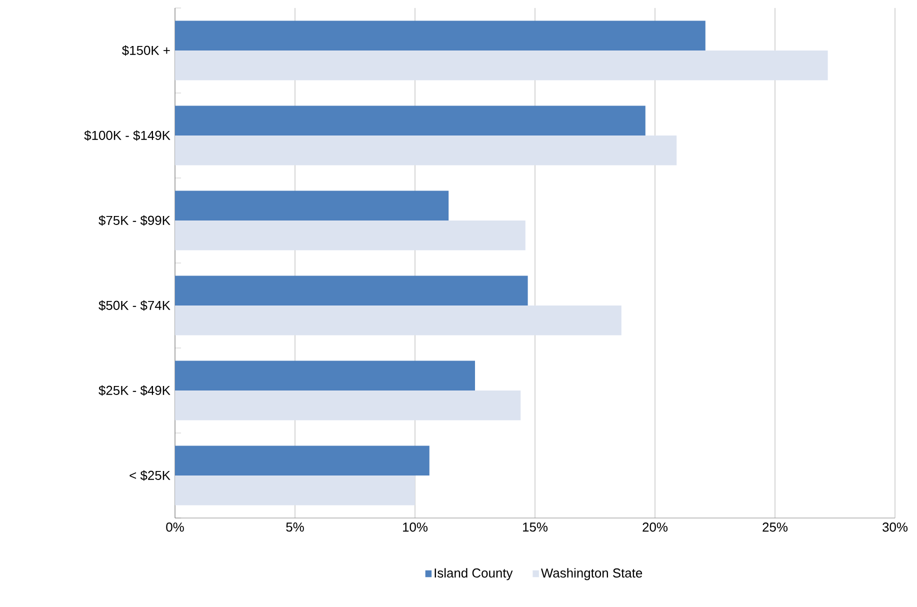 Image resolution: width=917 pixels, height=607 pixels. I want to click on legend-label: Washington State, so click(591, 574).